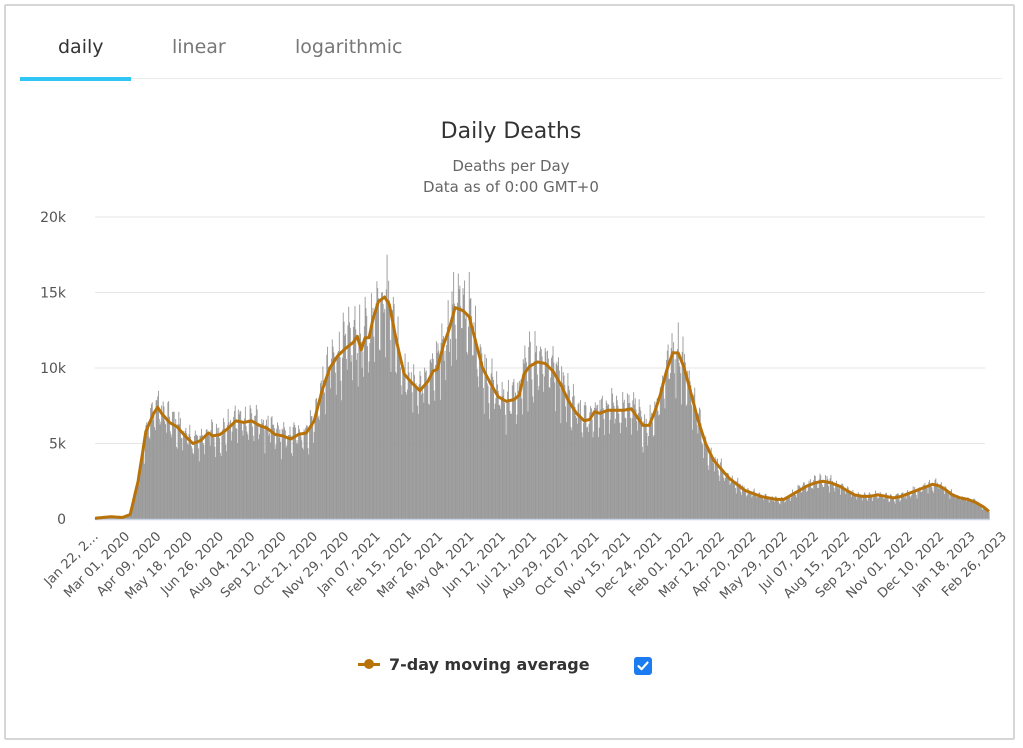 The image size is (1023, 748). What do you see at coordinates (474, 664) in the screenshot?
I see `legend-item-moving-average: 7-day moving average` at bounding box center [474, 664].